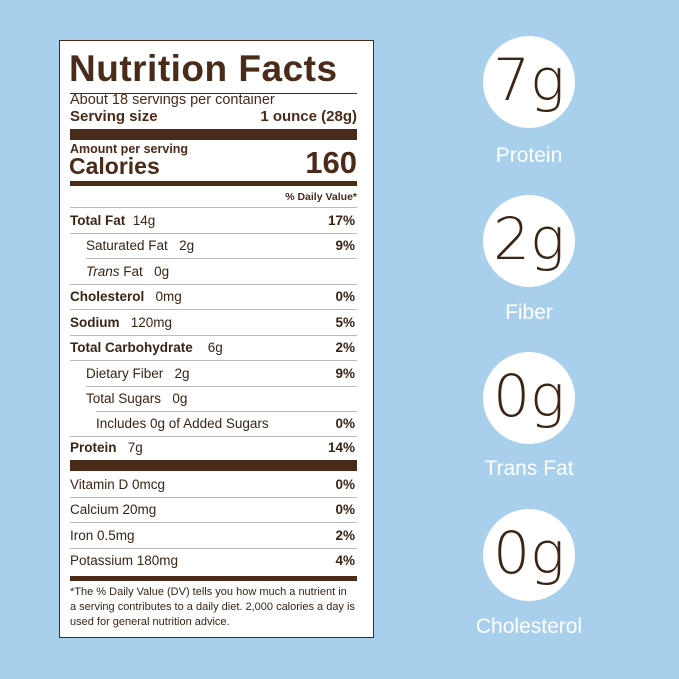 The height and width of the screenshot is (679, 679). What do you see at coordinates (529, 398) in the screenshot?
I see `trans-fat-value-circle: 0g` at bounding box center [529, 398].